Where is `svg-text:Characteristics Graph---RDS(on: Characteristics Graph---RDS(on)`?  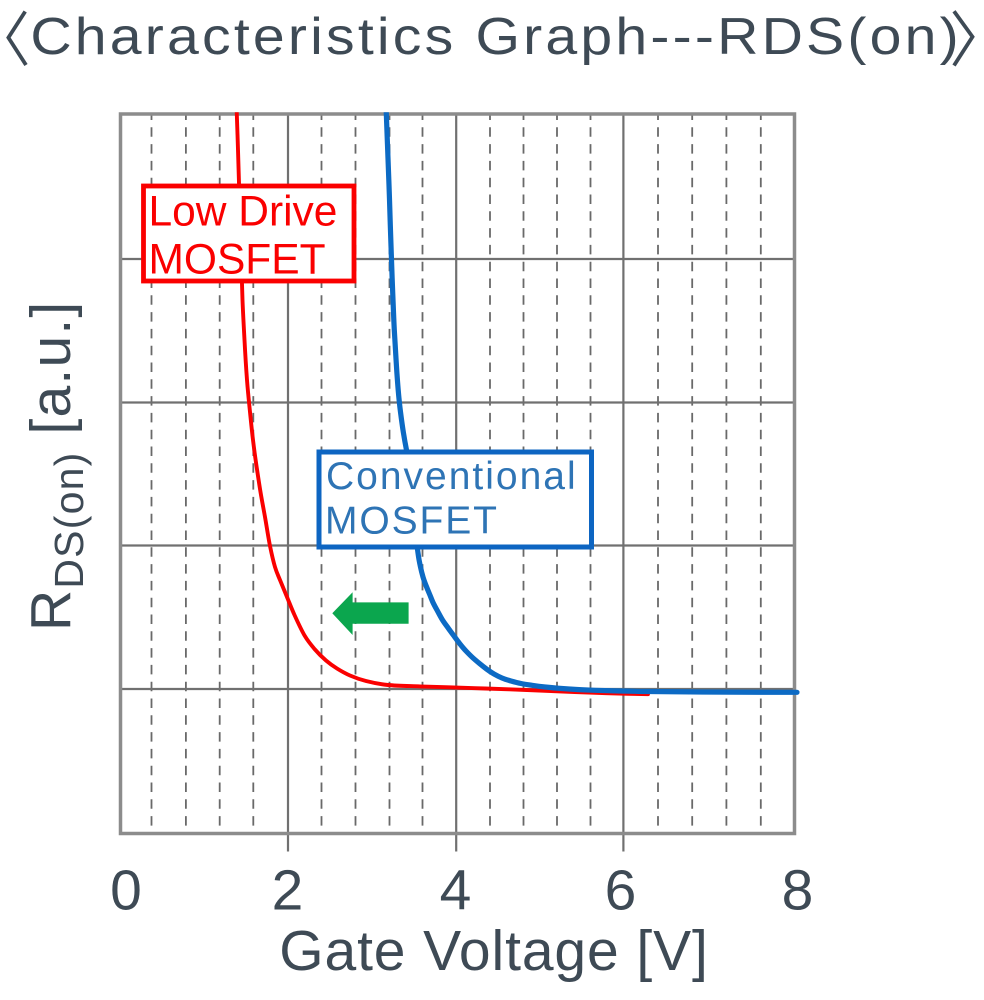
svg-text:Characteristics Graph---RDS(on: Characteristics Graph---RDS(on) is located at coordinates (496, 36).